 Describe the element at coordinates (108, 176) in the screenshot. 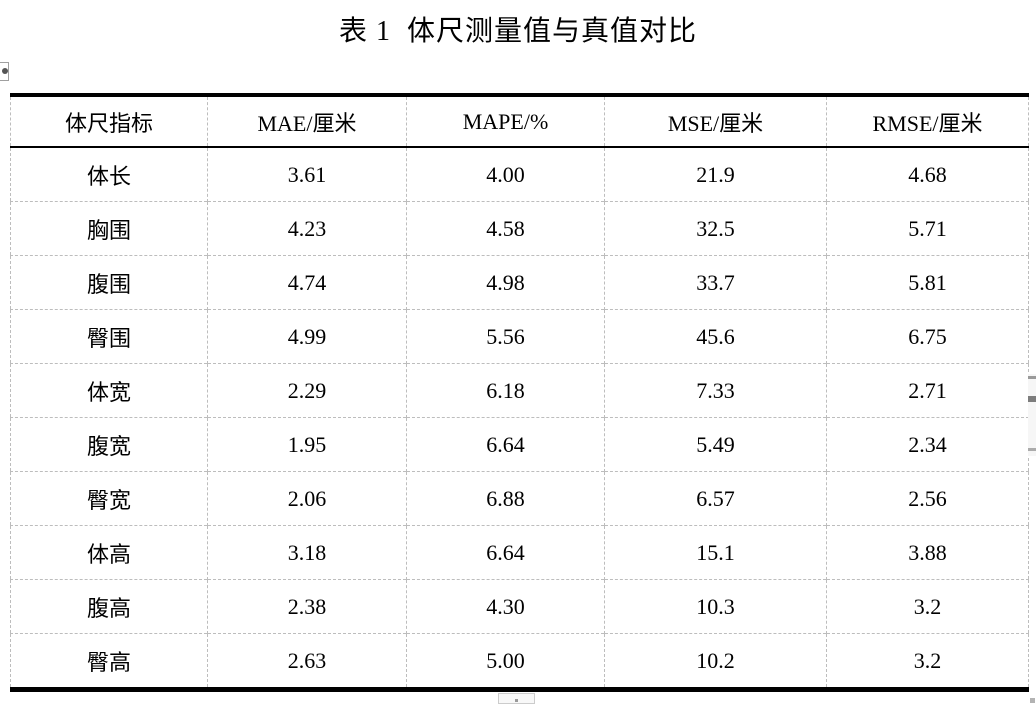

I see `row-label: 体长` at that location.